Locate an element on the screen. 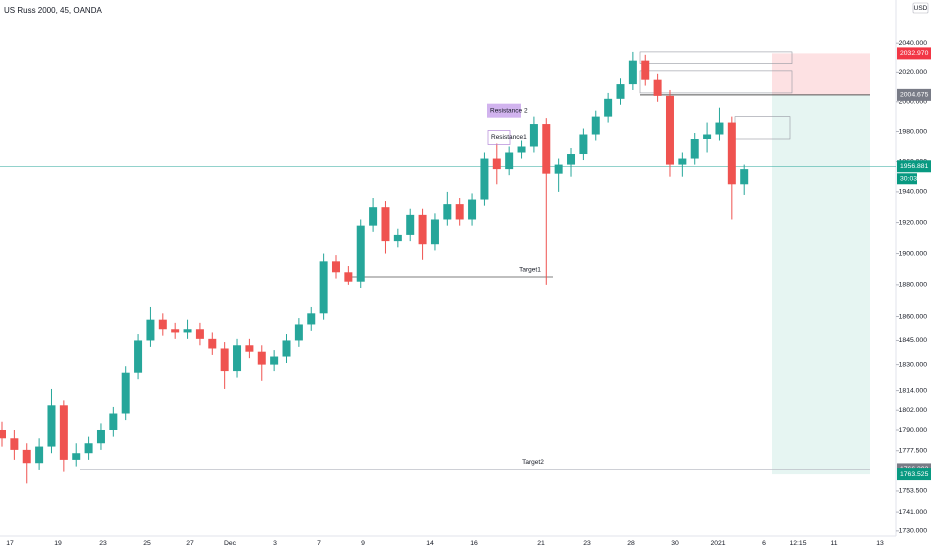 The width and height of the screenshot is (932, 550). x-tick-label: 2021 is located at coordinates (717, 543).